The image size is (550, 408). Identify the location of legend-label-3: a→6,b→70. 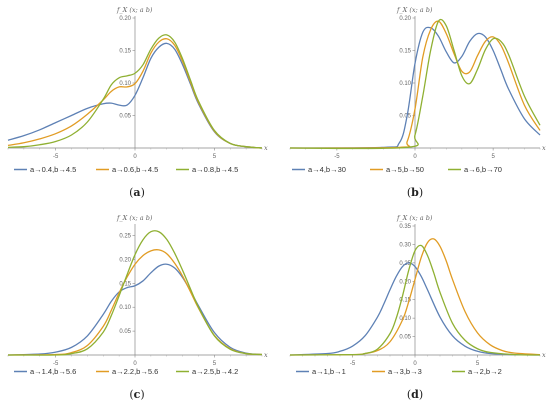
(483, 169).